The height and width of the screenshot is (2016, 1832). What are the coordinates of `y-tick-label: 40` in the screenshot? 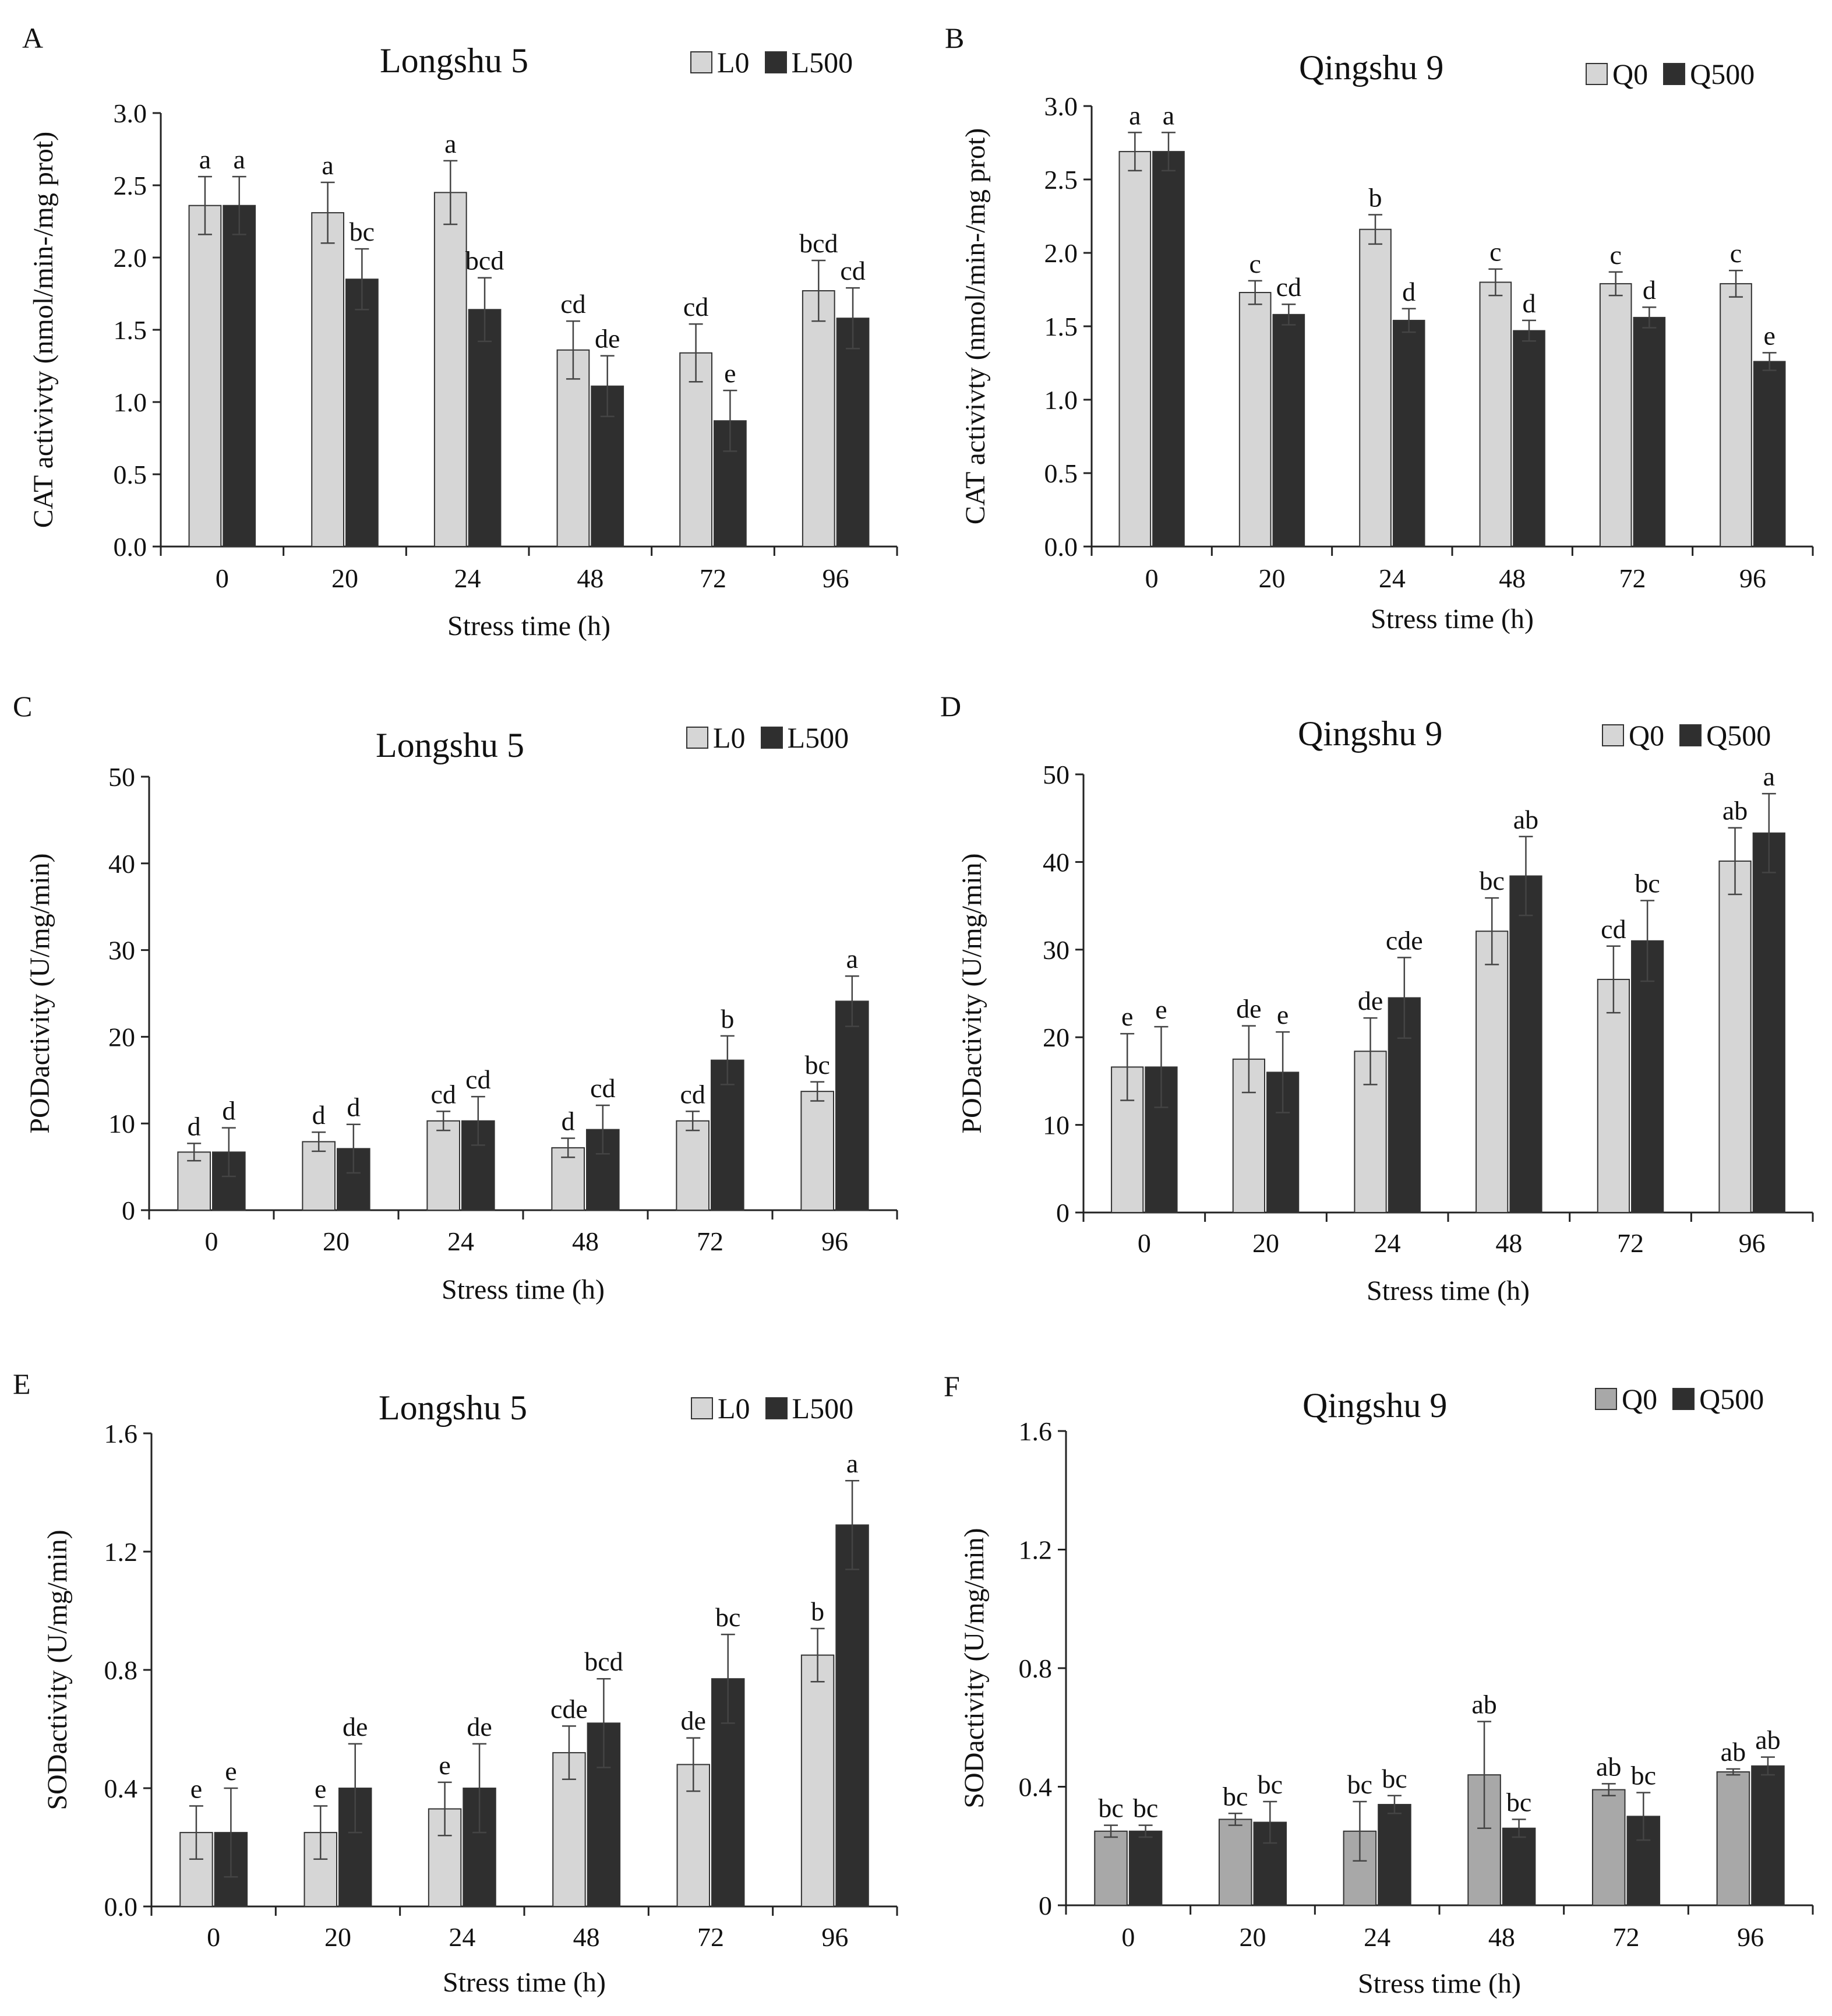 It's located at (122, 864).